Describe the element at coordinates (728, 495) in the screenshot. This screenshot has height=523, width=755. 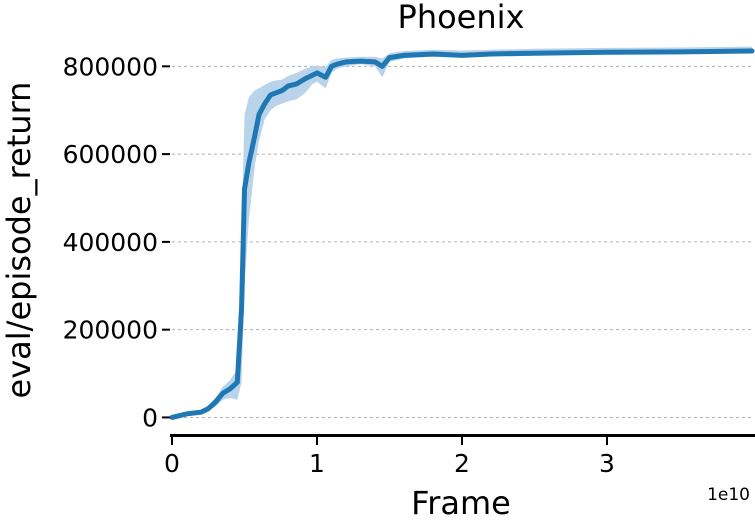
I see `x-offset-label: 1e10` at that location.